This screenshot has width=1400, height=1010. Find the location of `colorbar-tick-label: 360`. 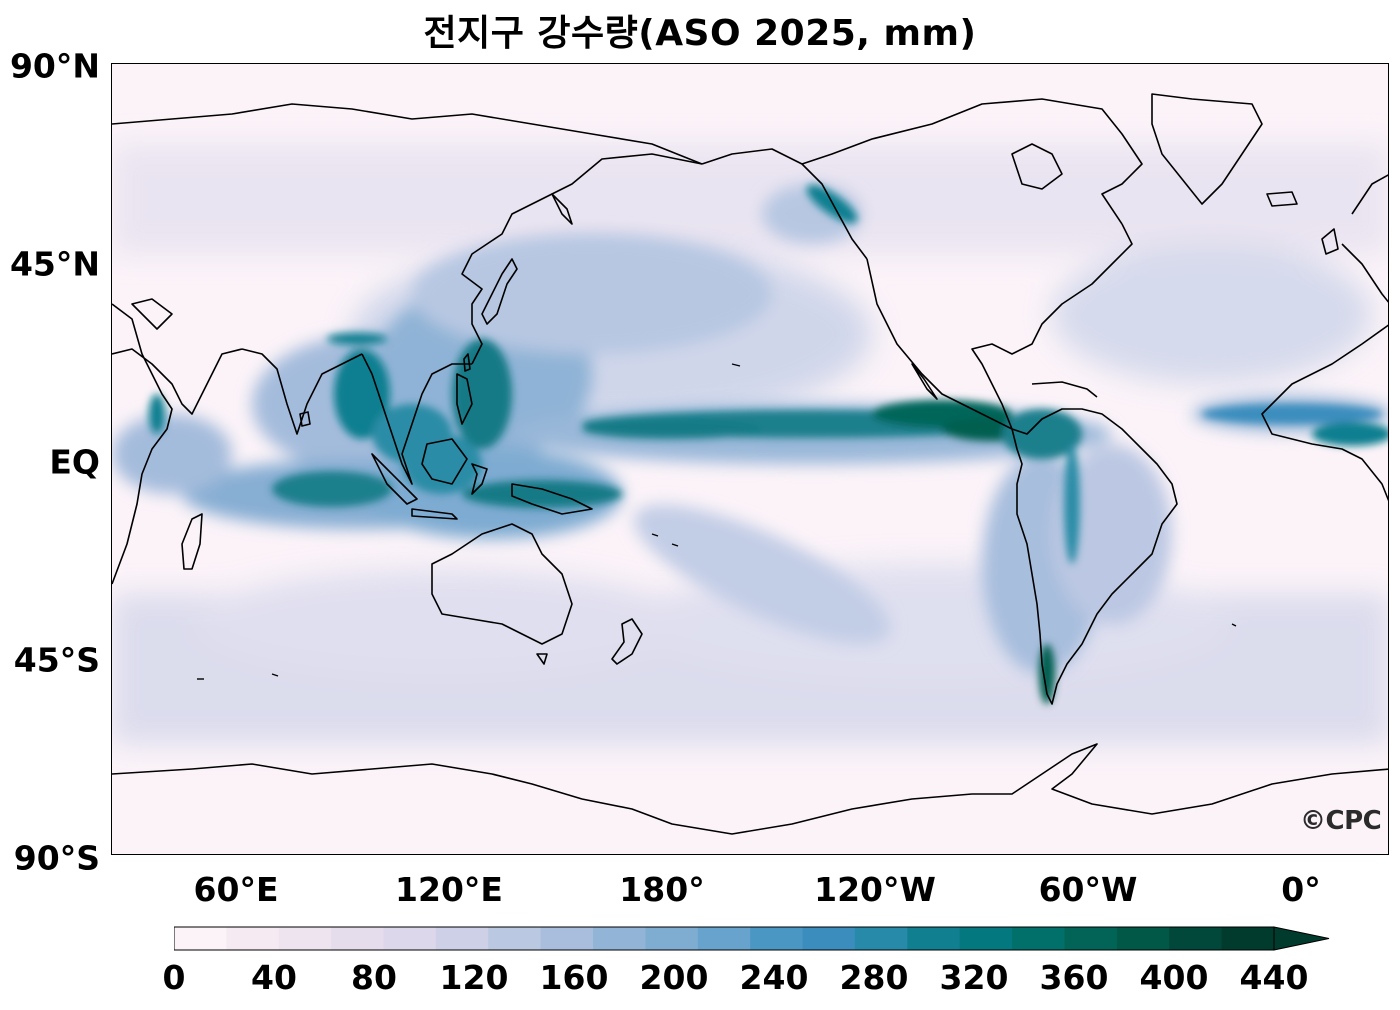

colorbar-tick-label: 360 is located at coordinates (1074, 977).